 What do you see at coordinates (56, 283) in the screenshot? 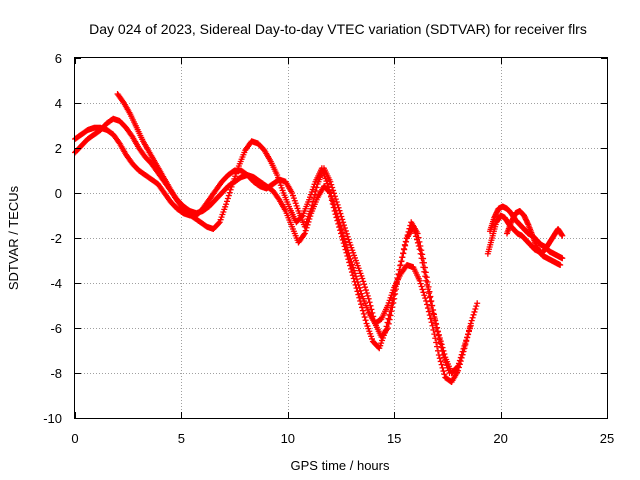
I see `y-tick-label: -4` at bounding box center [56, 283].